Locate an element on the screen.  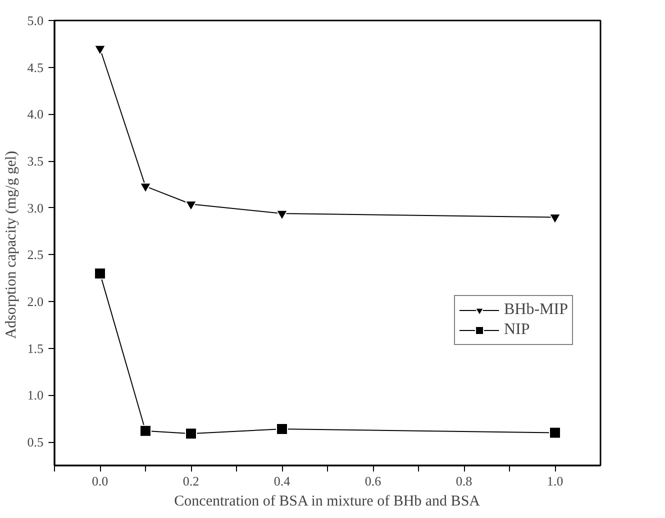
x-tick-label: 0.4 is located at coordinates (282, 481).